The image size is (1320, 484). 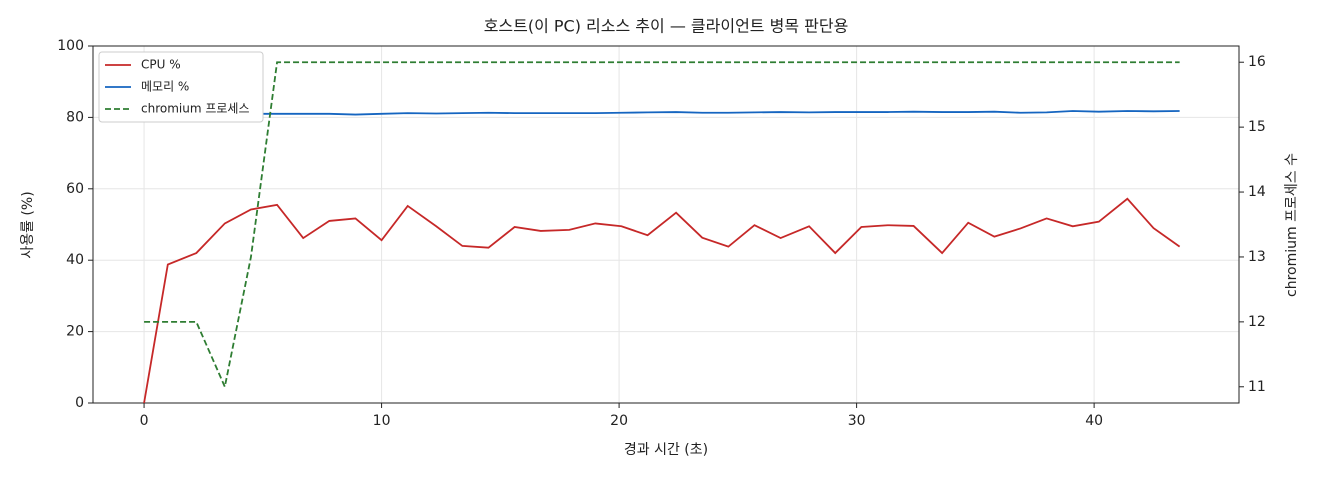 I want to click on legend-box, so click(x=181, y=87).